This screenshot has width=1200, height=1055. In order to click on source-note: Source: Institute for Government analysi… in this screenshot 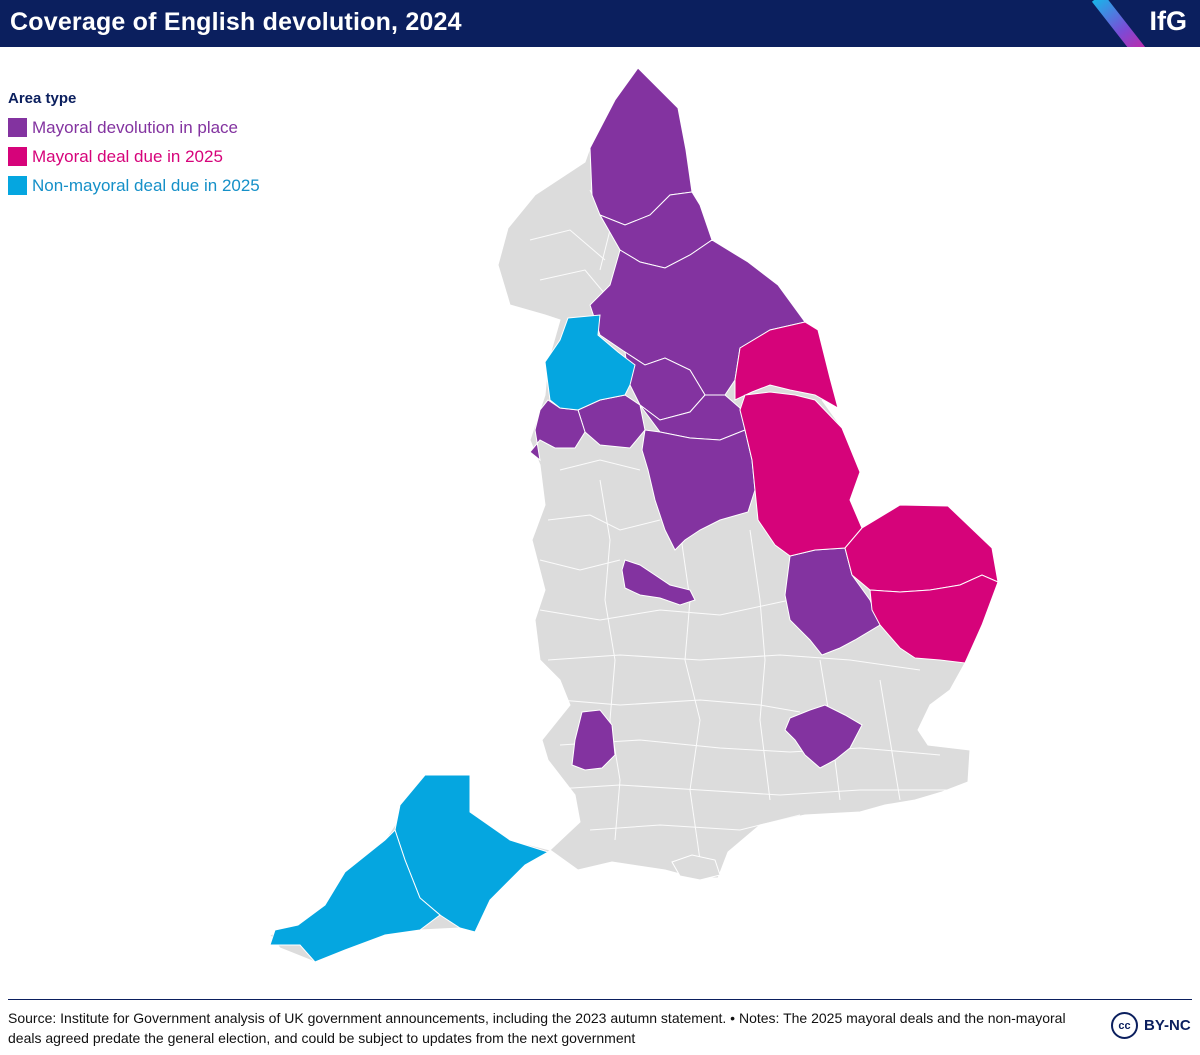, I will do `click(537, 1028)`.